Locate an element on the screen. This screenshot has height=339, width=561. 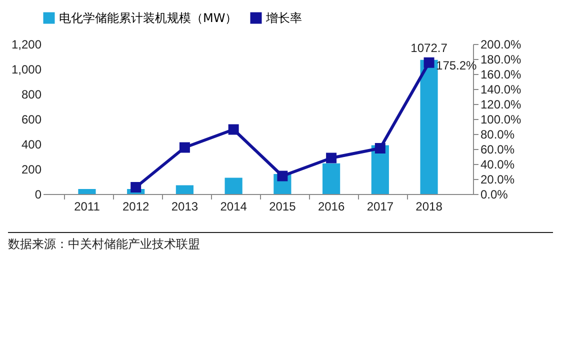
x-tick-label: 2014 is located at coordinates (234, 207).